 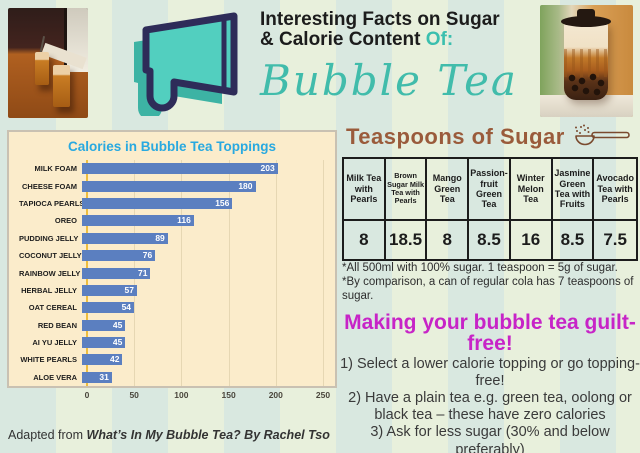 What do you see at coordinates (202, 273) in the screenshot?
I see `chart-bar-track: 71` at bounding box center [202, 273].